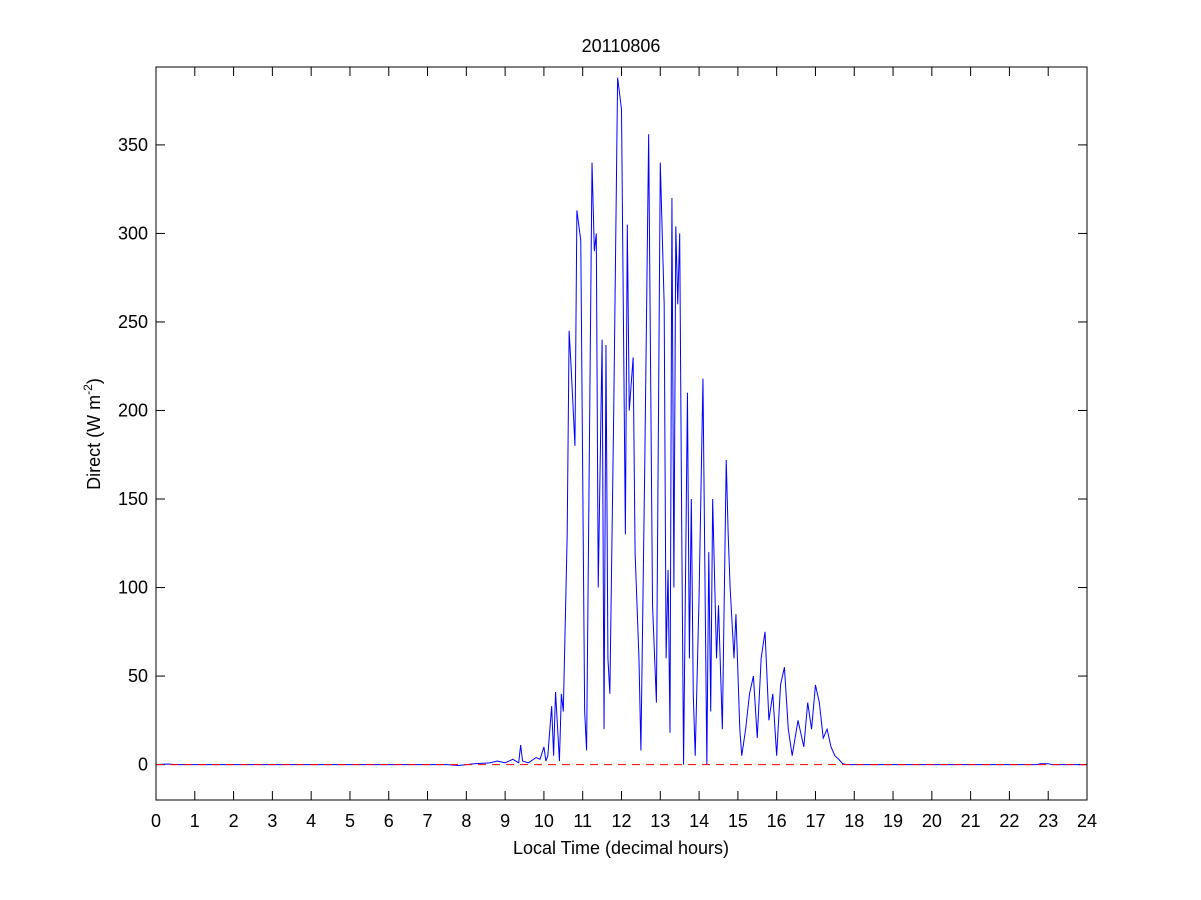  Describe the element at coordinates (854, 821) in the screenshot. I see `x-tick-label: 18` at that location.